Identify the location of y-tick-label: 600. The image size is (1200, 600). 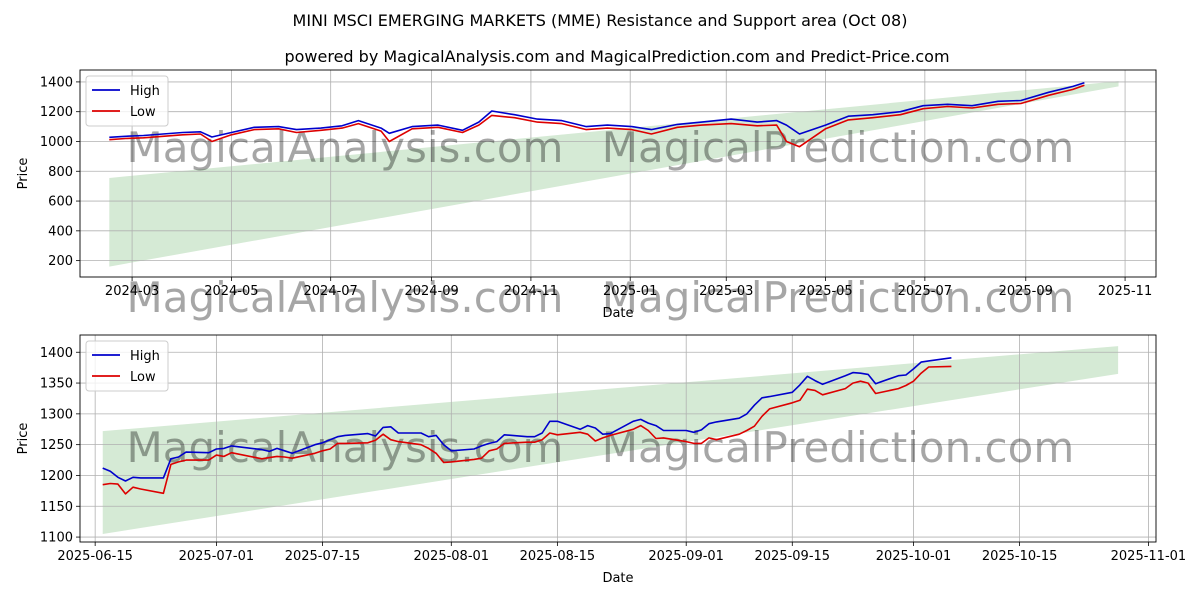
(60, 202).